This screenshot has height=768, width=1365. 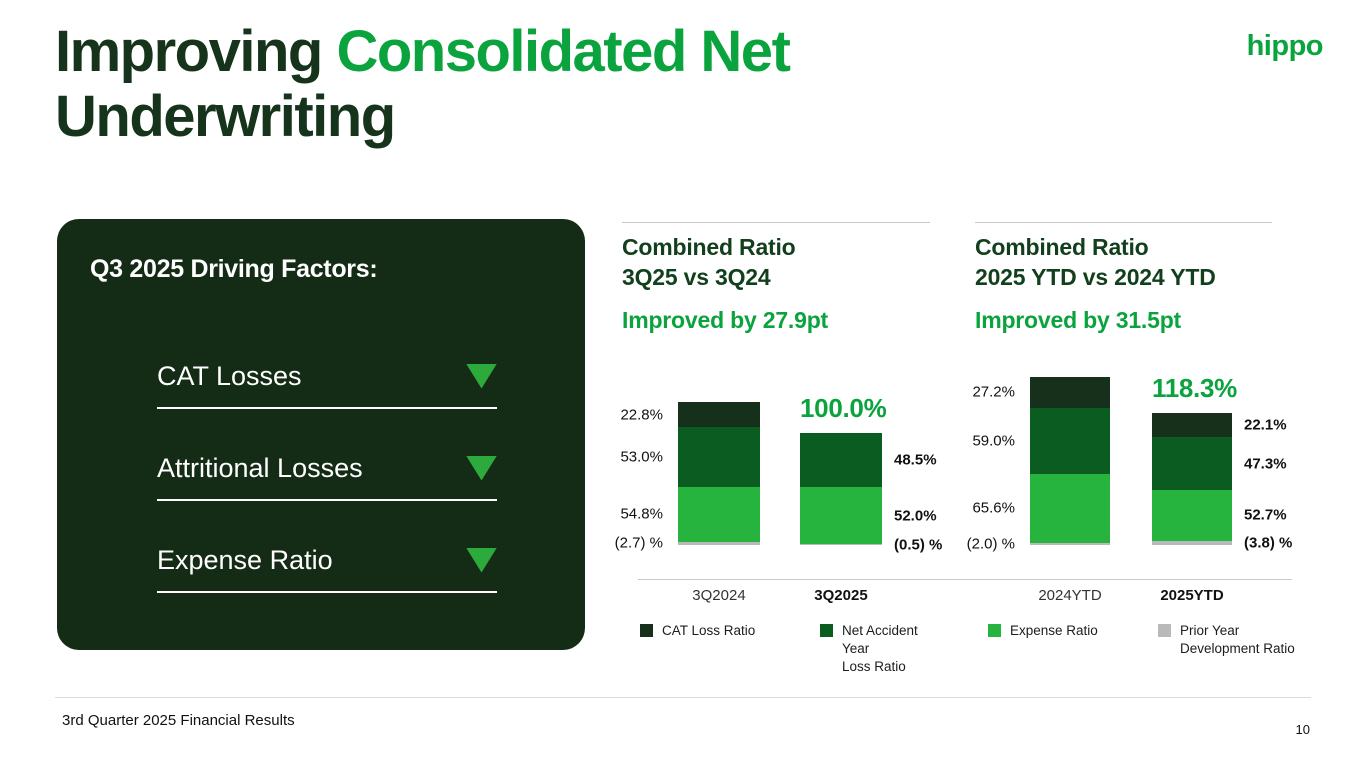 What do you see at coordinates (641, 514) in the screenshot?
I see `value-label: 54.8%` at bounding box center [641, 514].